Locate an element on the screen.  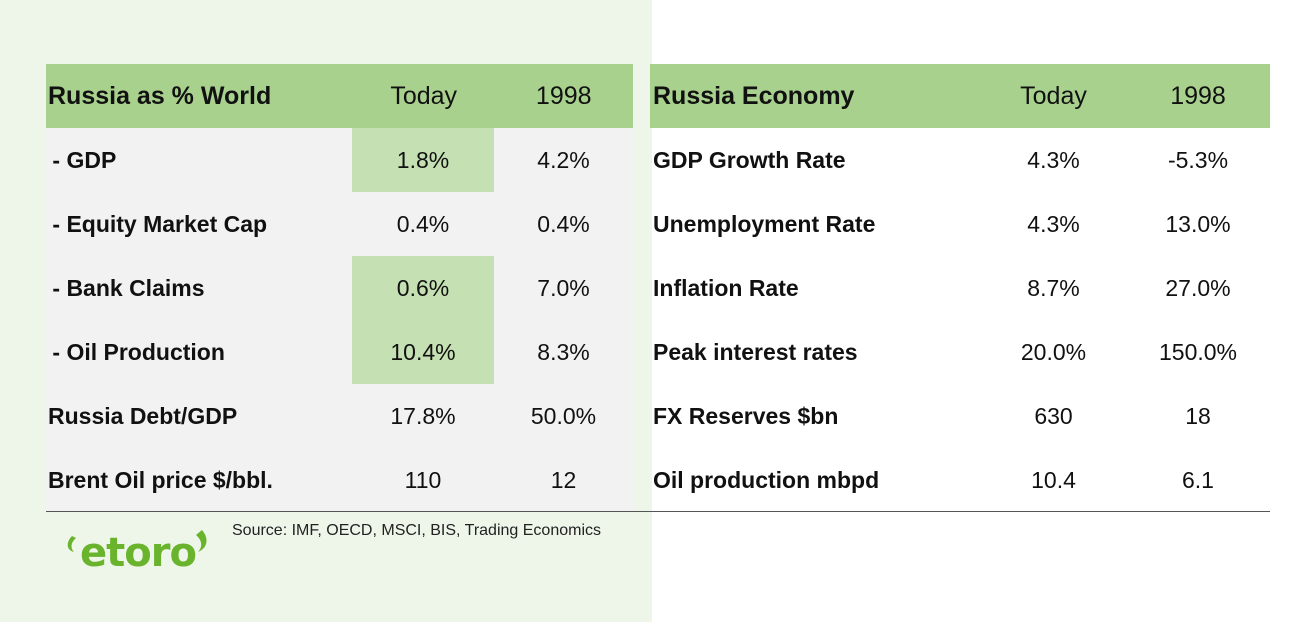
row-label: - GDP is located at coordinates (81, 159).